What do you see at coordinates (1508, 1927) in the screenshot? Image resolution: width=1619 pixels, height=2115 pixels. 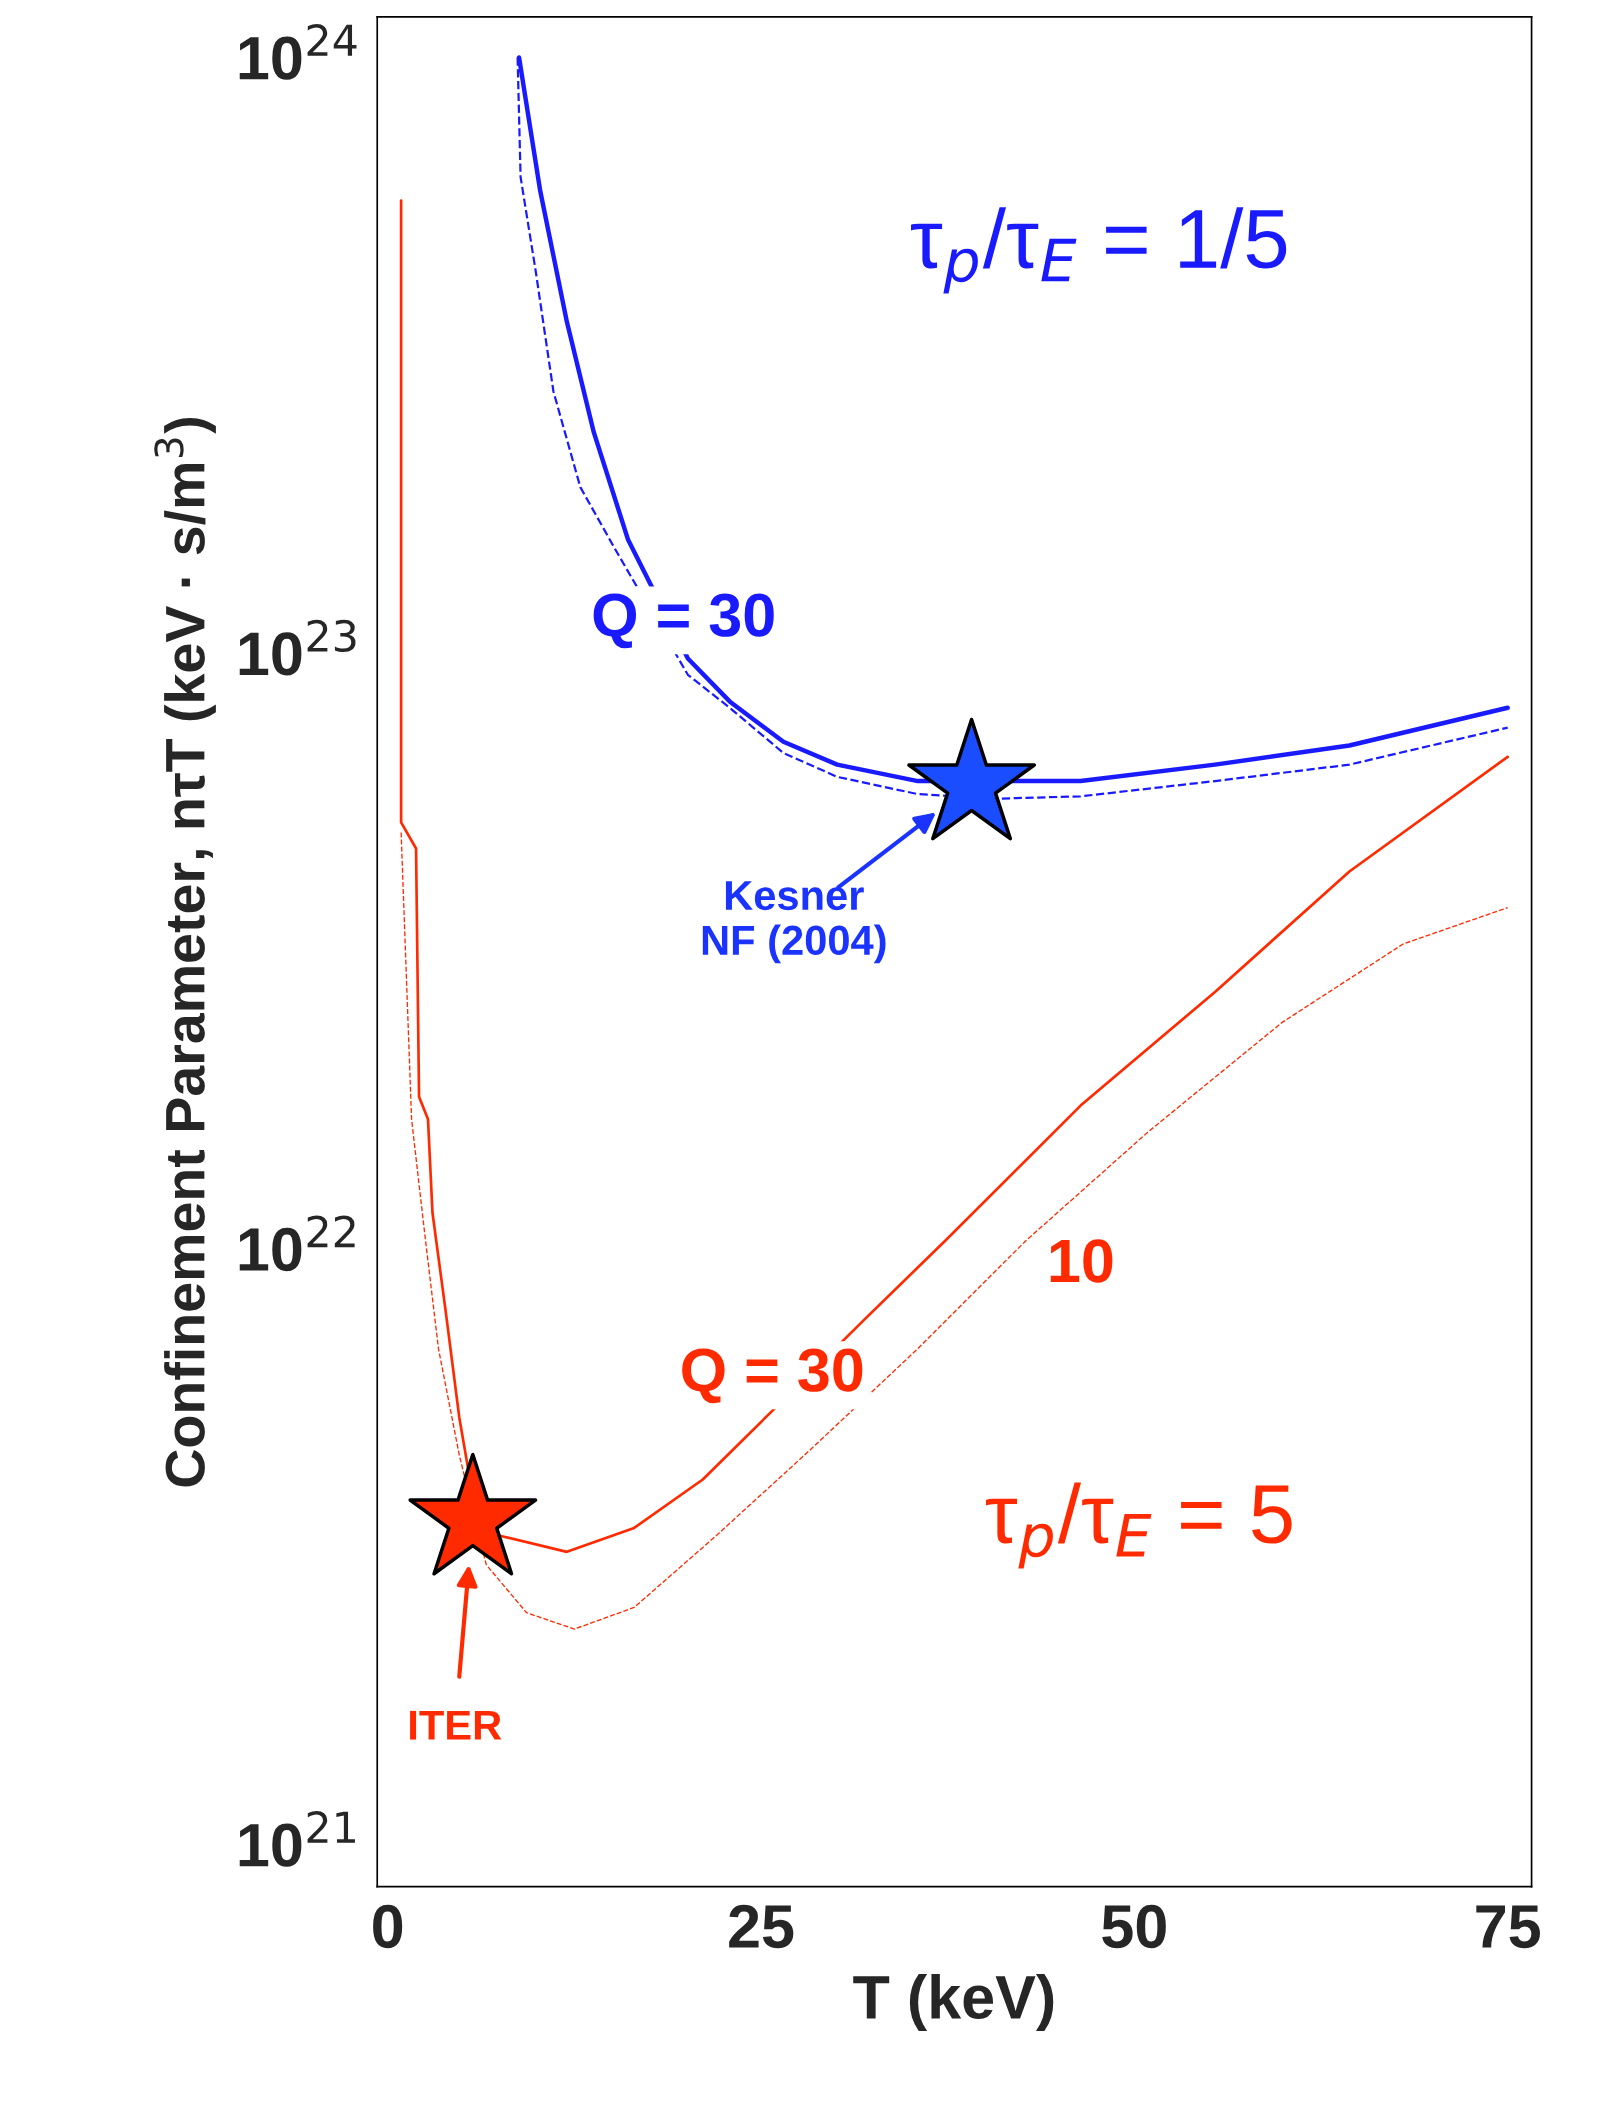 I see `x-tick-label: 75` at bounding box center [1508, 1927].